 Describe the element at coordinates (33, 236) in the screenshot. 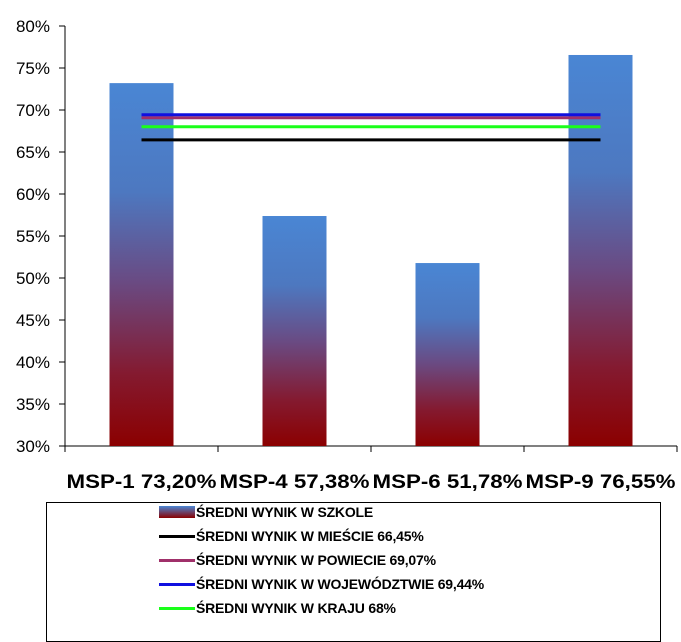

I see `y-tick-label: 55%` at that location.